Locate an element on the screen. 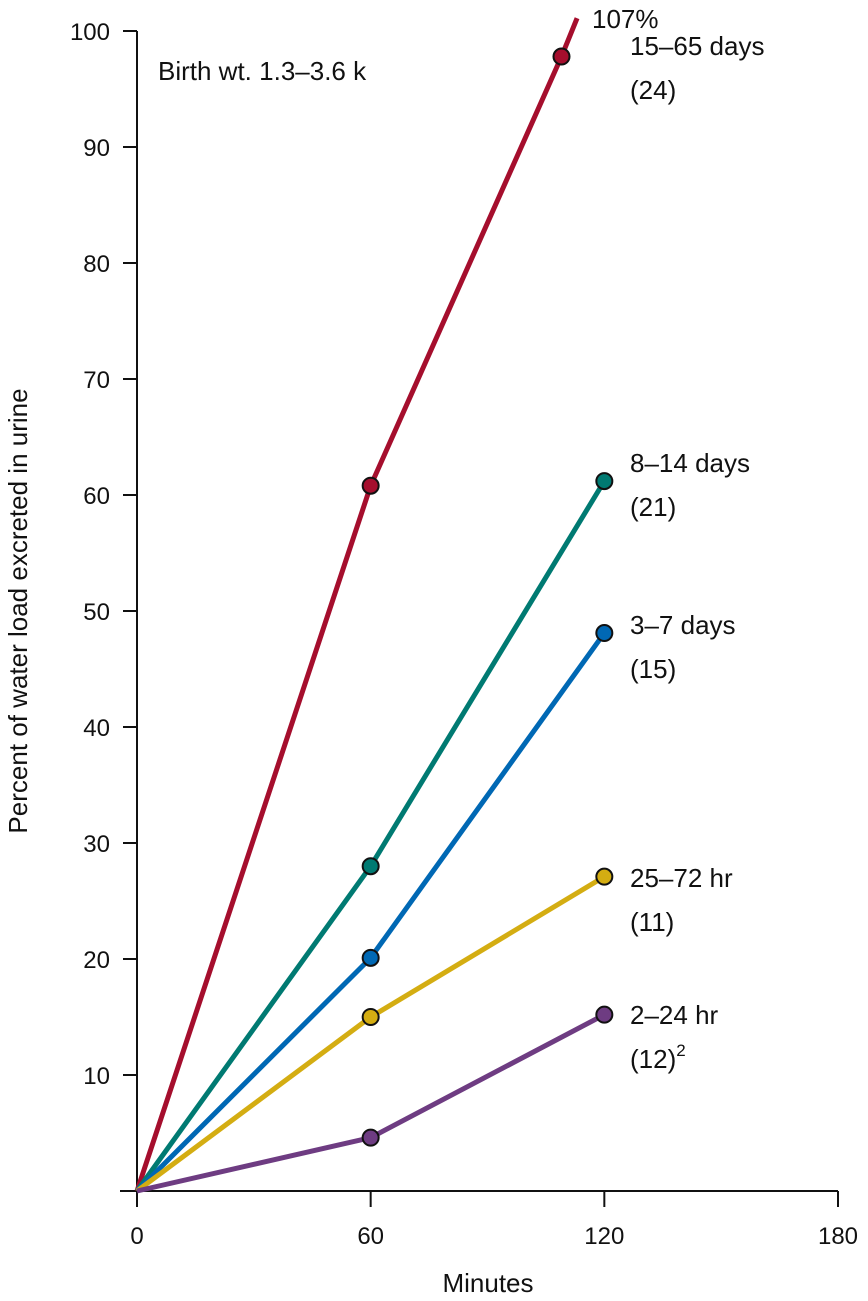 Image resolution: width=868 pixels, height=1301 pixels. x-tick-label: 120 is located at coordinates (604, 1236).